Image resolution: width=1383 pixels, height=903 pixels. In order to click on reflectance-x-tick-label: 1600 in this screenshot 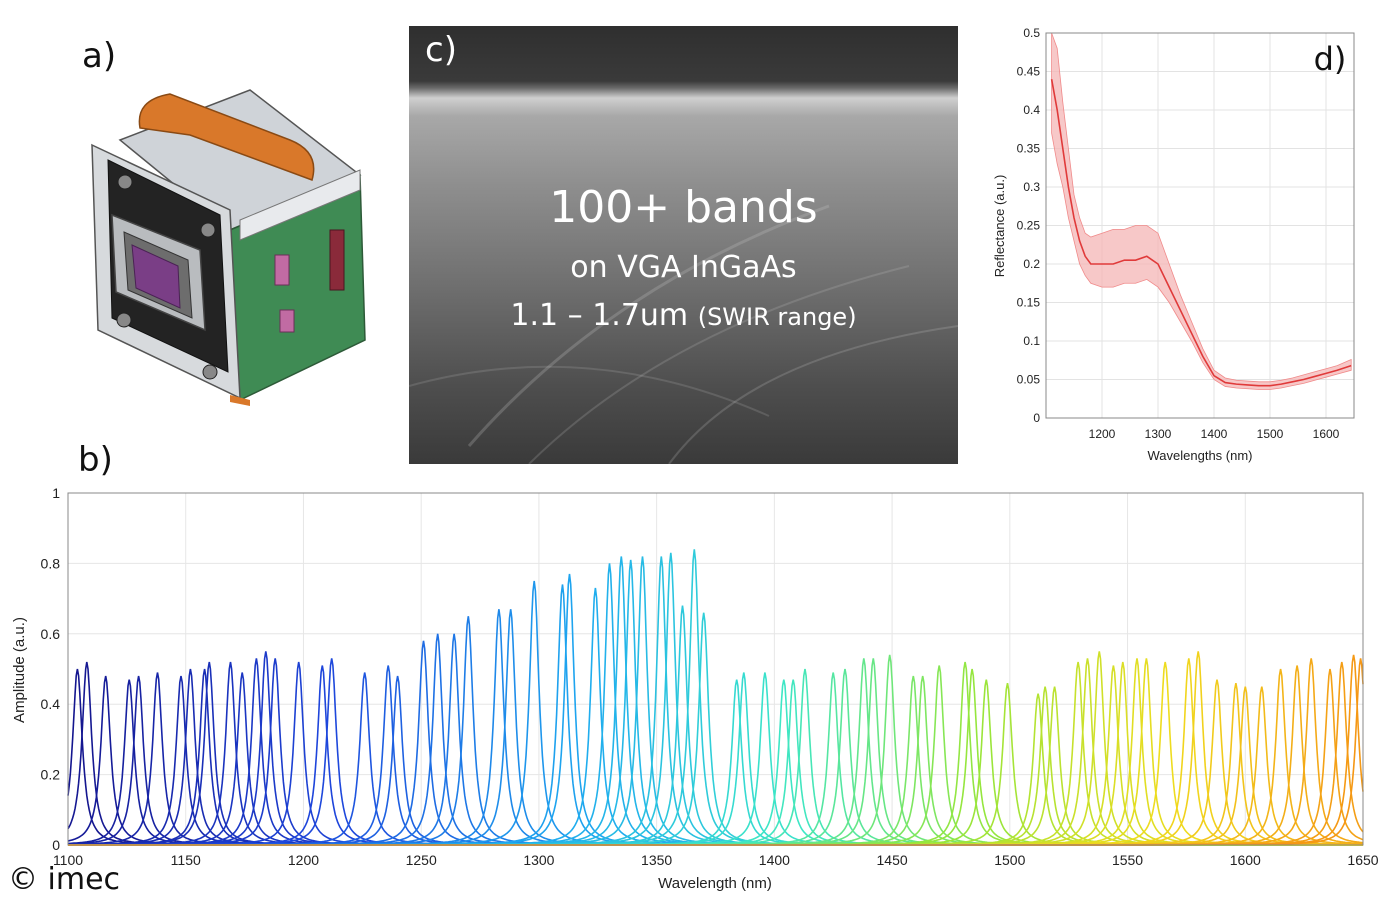, I will do `click(1326, 434)`.